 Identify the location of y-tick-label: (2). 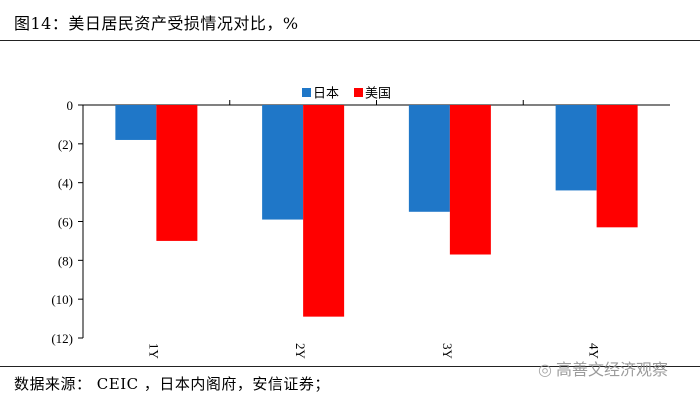
(65, 144).